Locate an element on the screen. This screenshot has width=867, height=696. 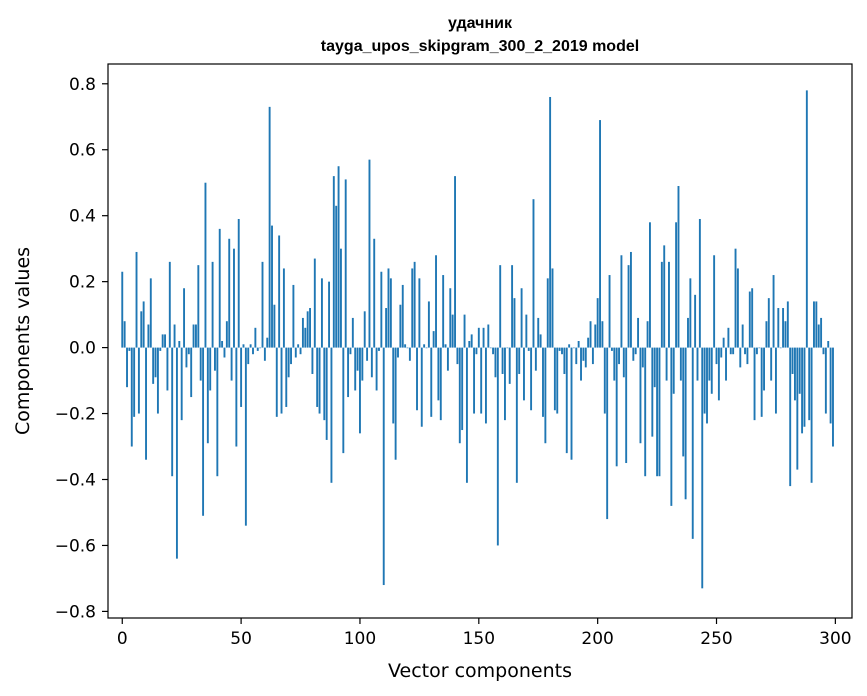
x-tick-label-250: 250 is located at coordinates (716, 639).